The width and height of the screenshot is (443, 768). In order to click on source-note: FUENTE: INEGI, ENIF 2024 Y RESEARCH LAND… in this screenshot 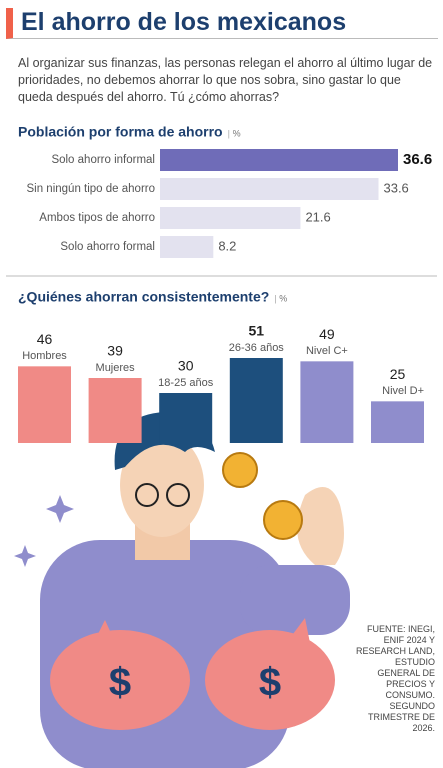, I will do `click(395, 678)`.